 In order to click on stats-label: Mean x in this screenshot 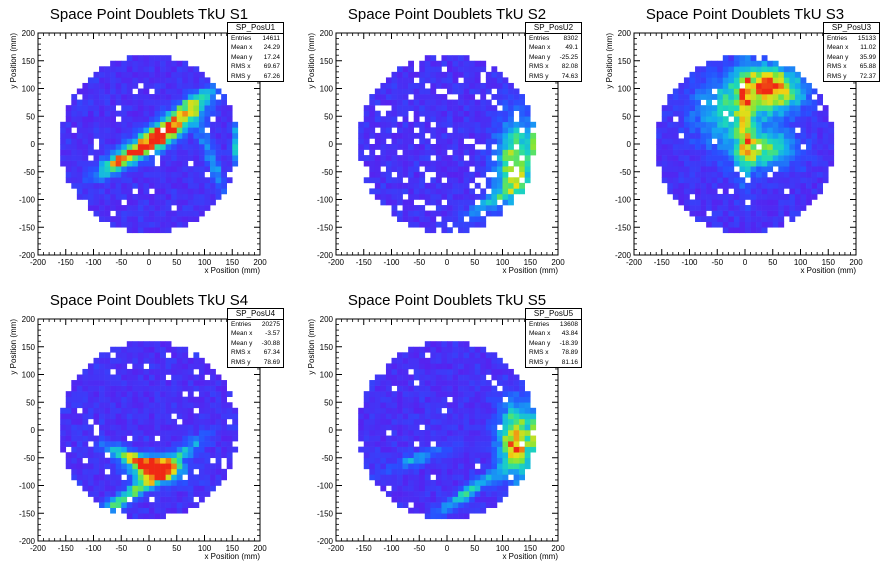, I will do `click(242, 48)`.